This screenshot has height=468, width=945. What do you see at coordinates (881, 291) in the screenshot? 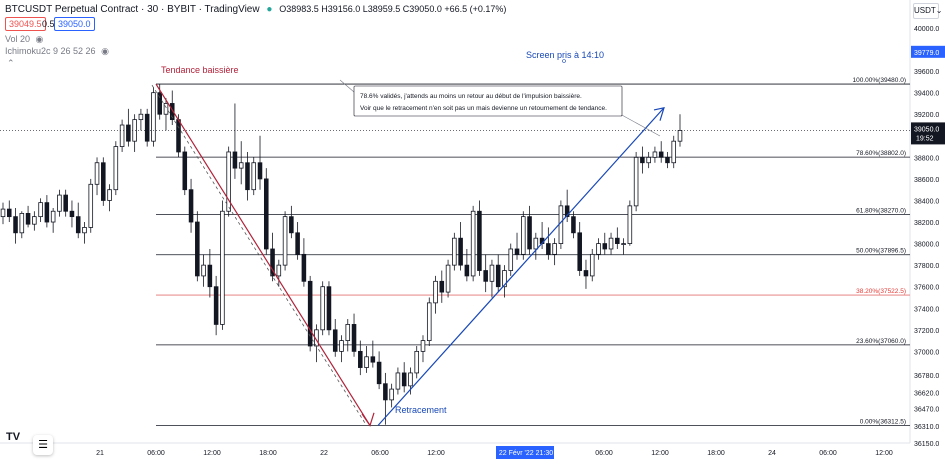
I see `fib-level-label: 38.20%(37522.5)` at bounding box center [881, 291].